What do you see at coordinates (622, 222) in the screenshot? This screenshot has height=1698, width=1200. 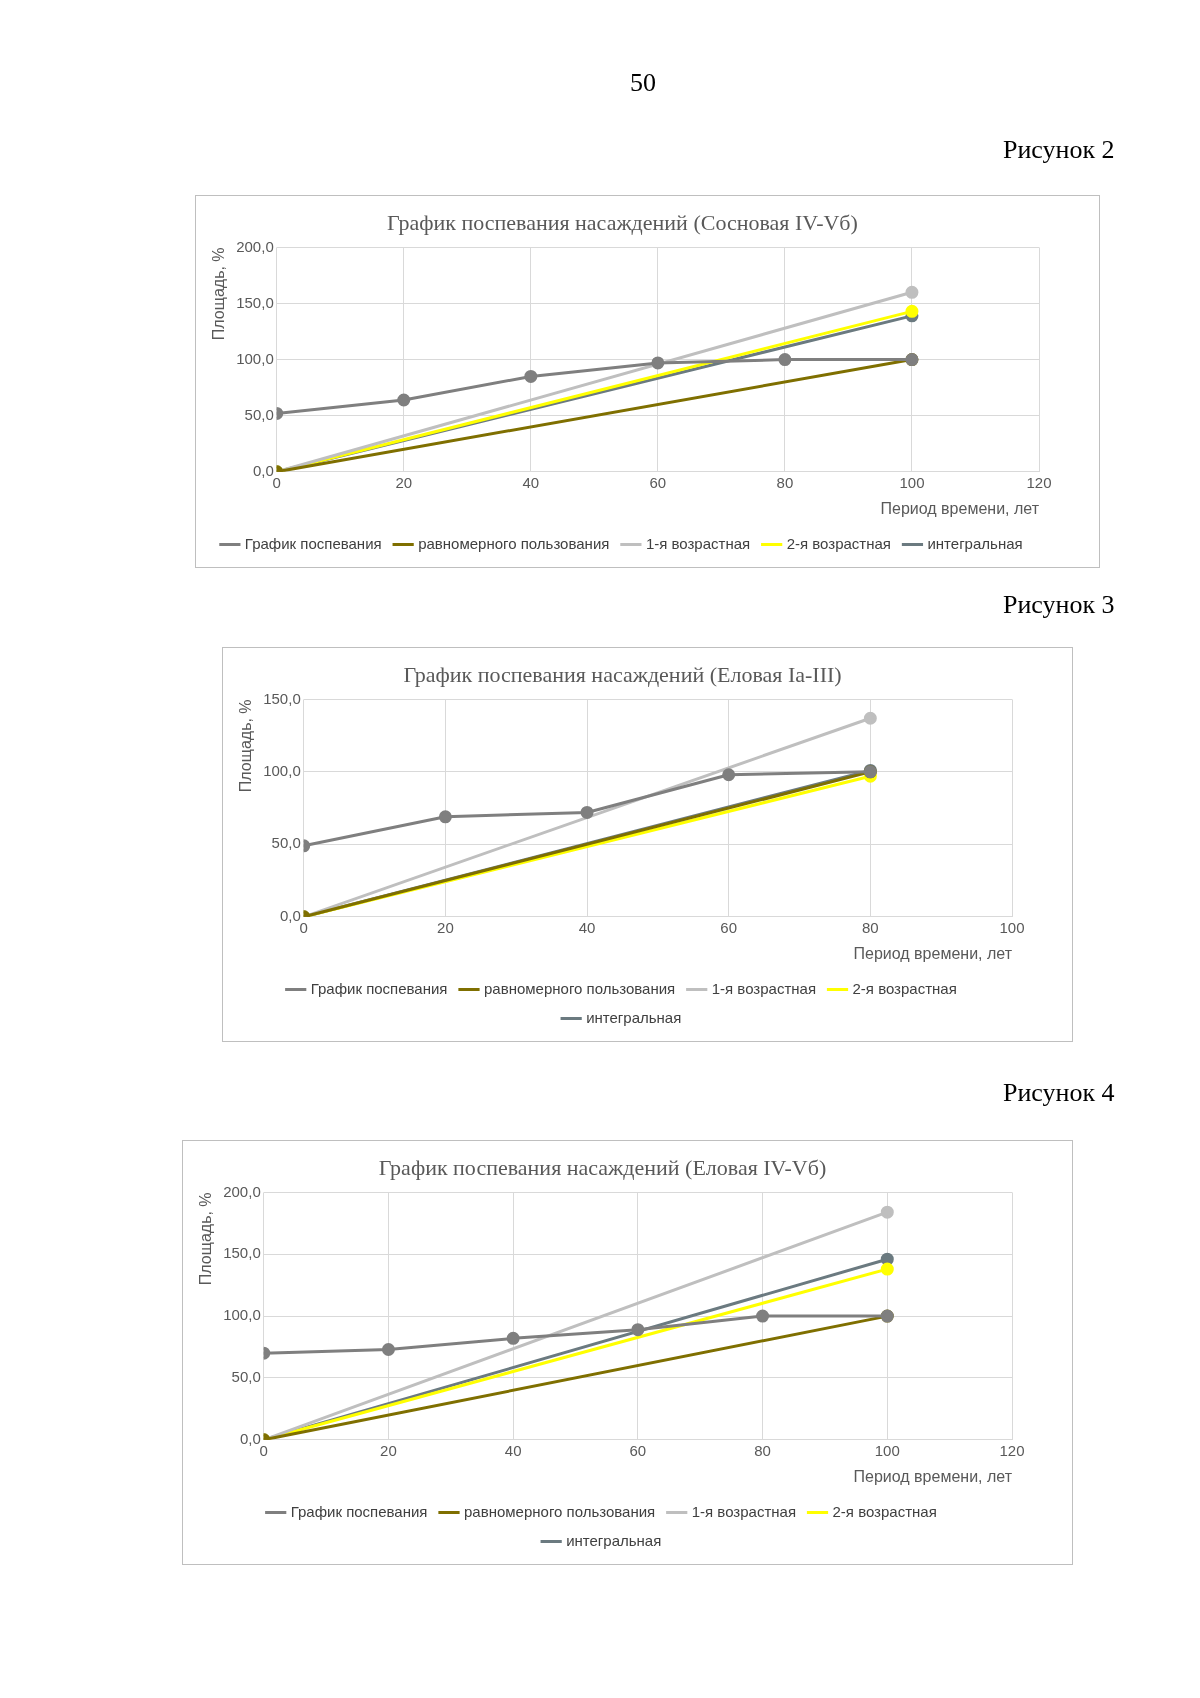 I see `chart-title: График поспевания насаждений (Сосновая IV-Vб)` at bounding box center [622, 222].